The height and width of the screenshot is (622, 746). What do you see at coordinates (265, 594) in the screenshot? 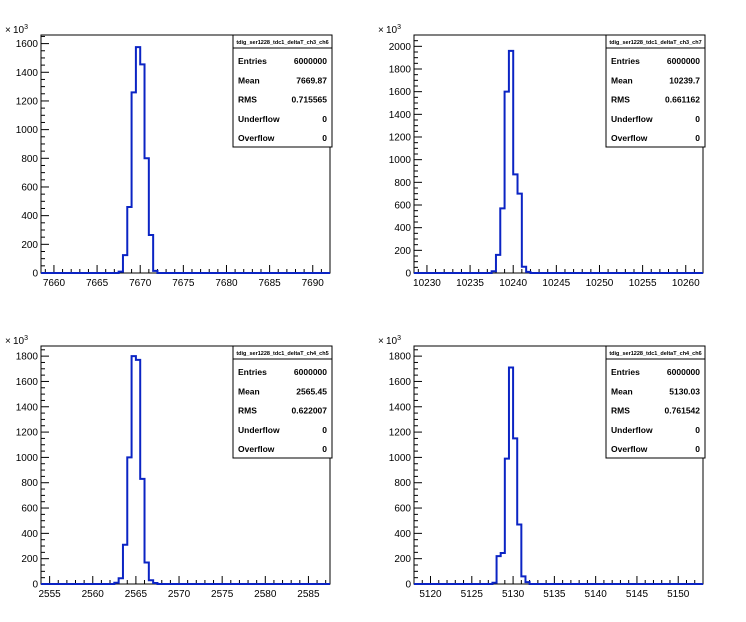
I see `x-tick-label: 2580` at bounding box center [265, 594].